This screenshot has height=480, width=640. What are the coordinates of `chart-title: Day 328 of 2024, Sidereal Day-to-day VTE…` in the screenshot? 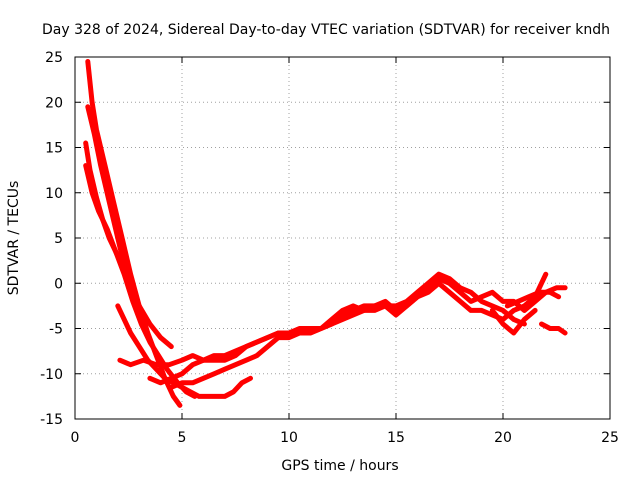 It's located at (326, 30).